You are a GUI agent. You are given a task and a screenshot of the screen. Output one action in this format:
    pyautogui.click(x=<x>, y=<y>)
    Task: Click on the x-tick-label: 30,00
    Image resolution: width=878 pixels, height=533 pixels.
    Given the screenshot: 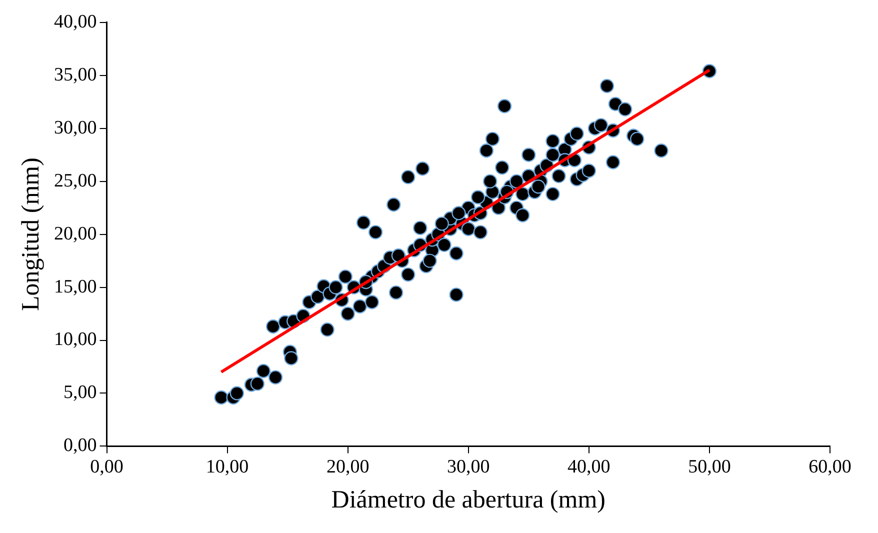 What is the action you would take?
    pyautogui.click(x=468, y=467)
    